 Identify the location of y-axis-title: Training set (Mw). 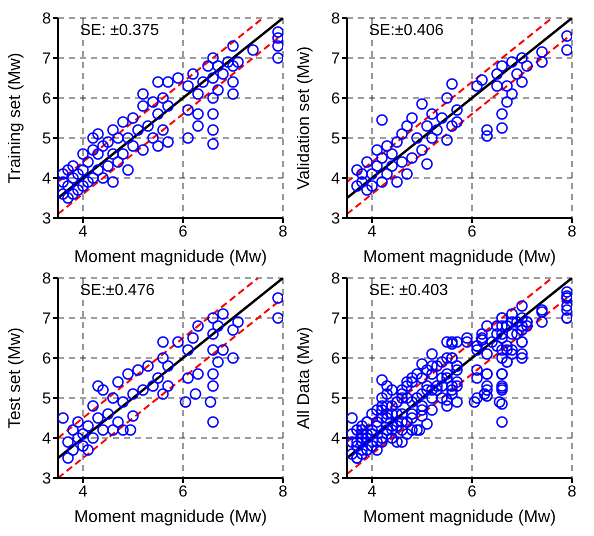
(14, 118).